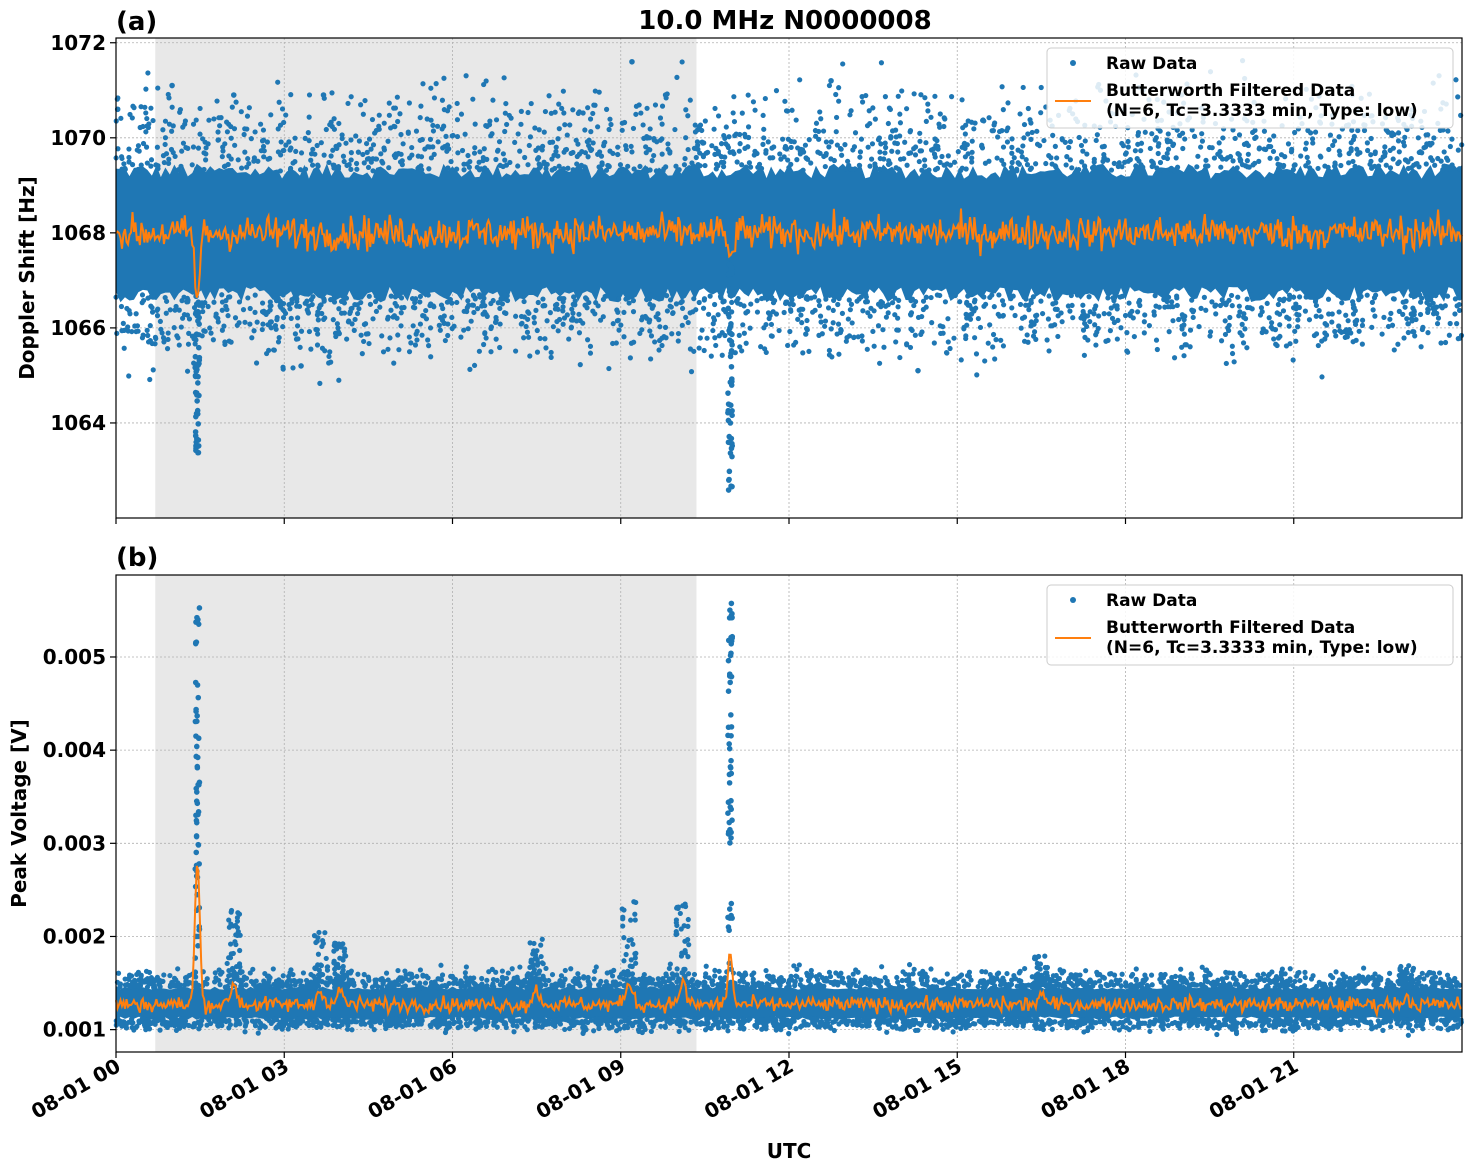 The width and height of the screenshot is (1472, 1176). Describe the element at coordinates (78, 423) in the screenshot. I see `y-tick-label: 1064` at that location.